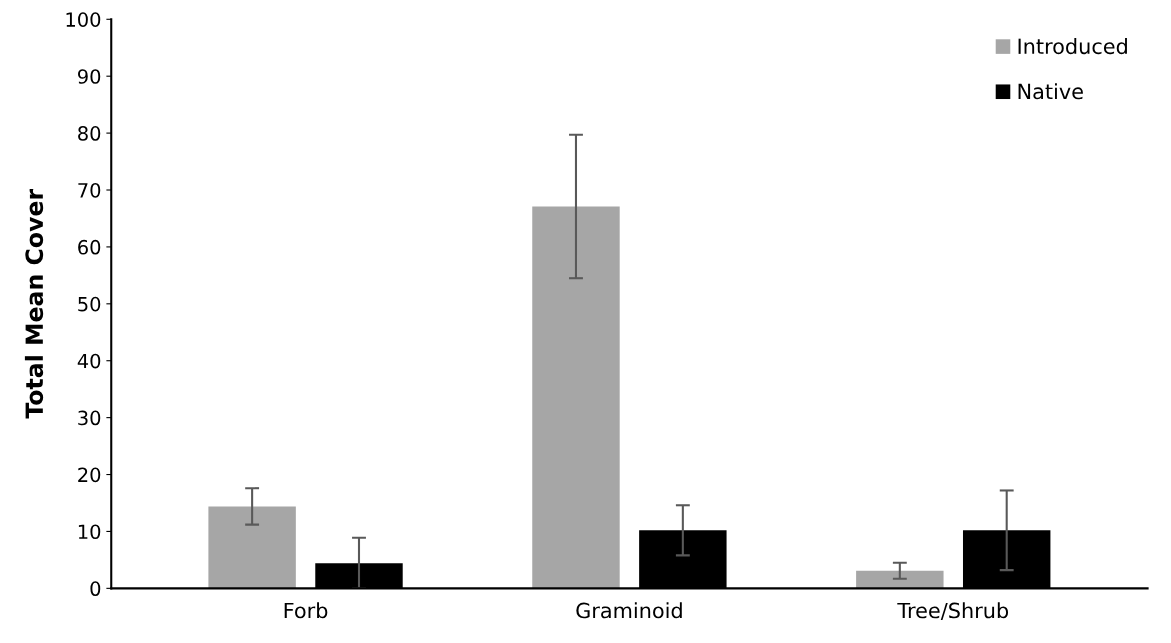 The width and height of the screenshot is (1171, 643). What do you see at coordinates (953, 611) in the screenshot?
I see `x-tick-label: Tree/Shrub` at bounding box center [953, 611].